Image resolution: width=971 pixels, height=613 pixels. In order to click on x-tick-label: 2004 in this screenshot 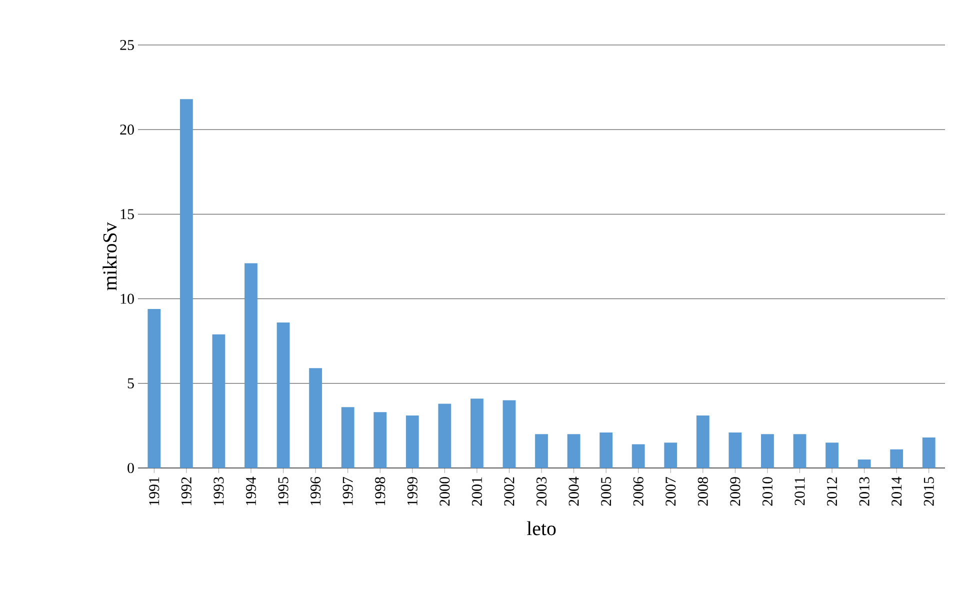, I will do `click(573, 491)`.